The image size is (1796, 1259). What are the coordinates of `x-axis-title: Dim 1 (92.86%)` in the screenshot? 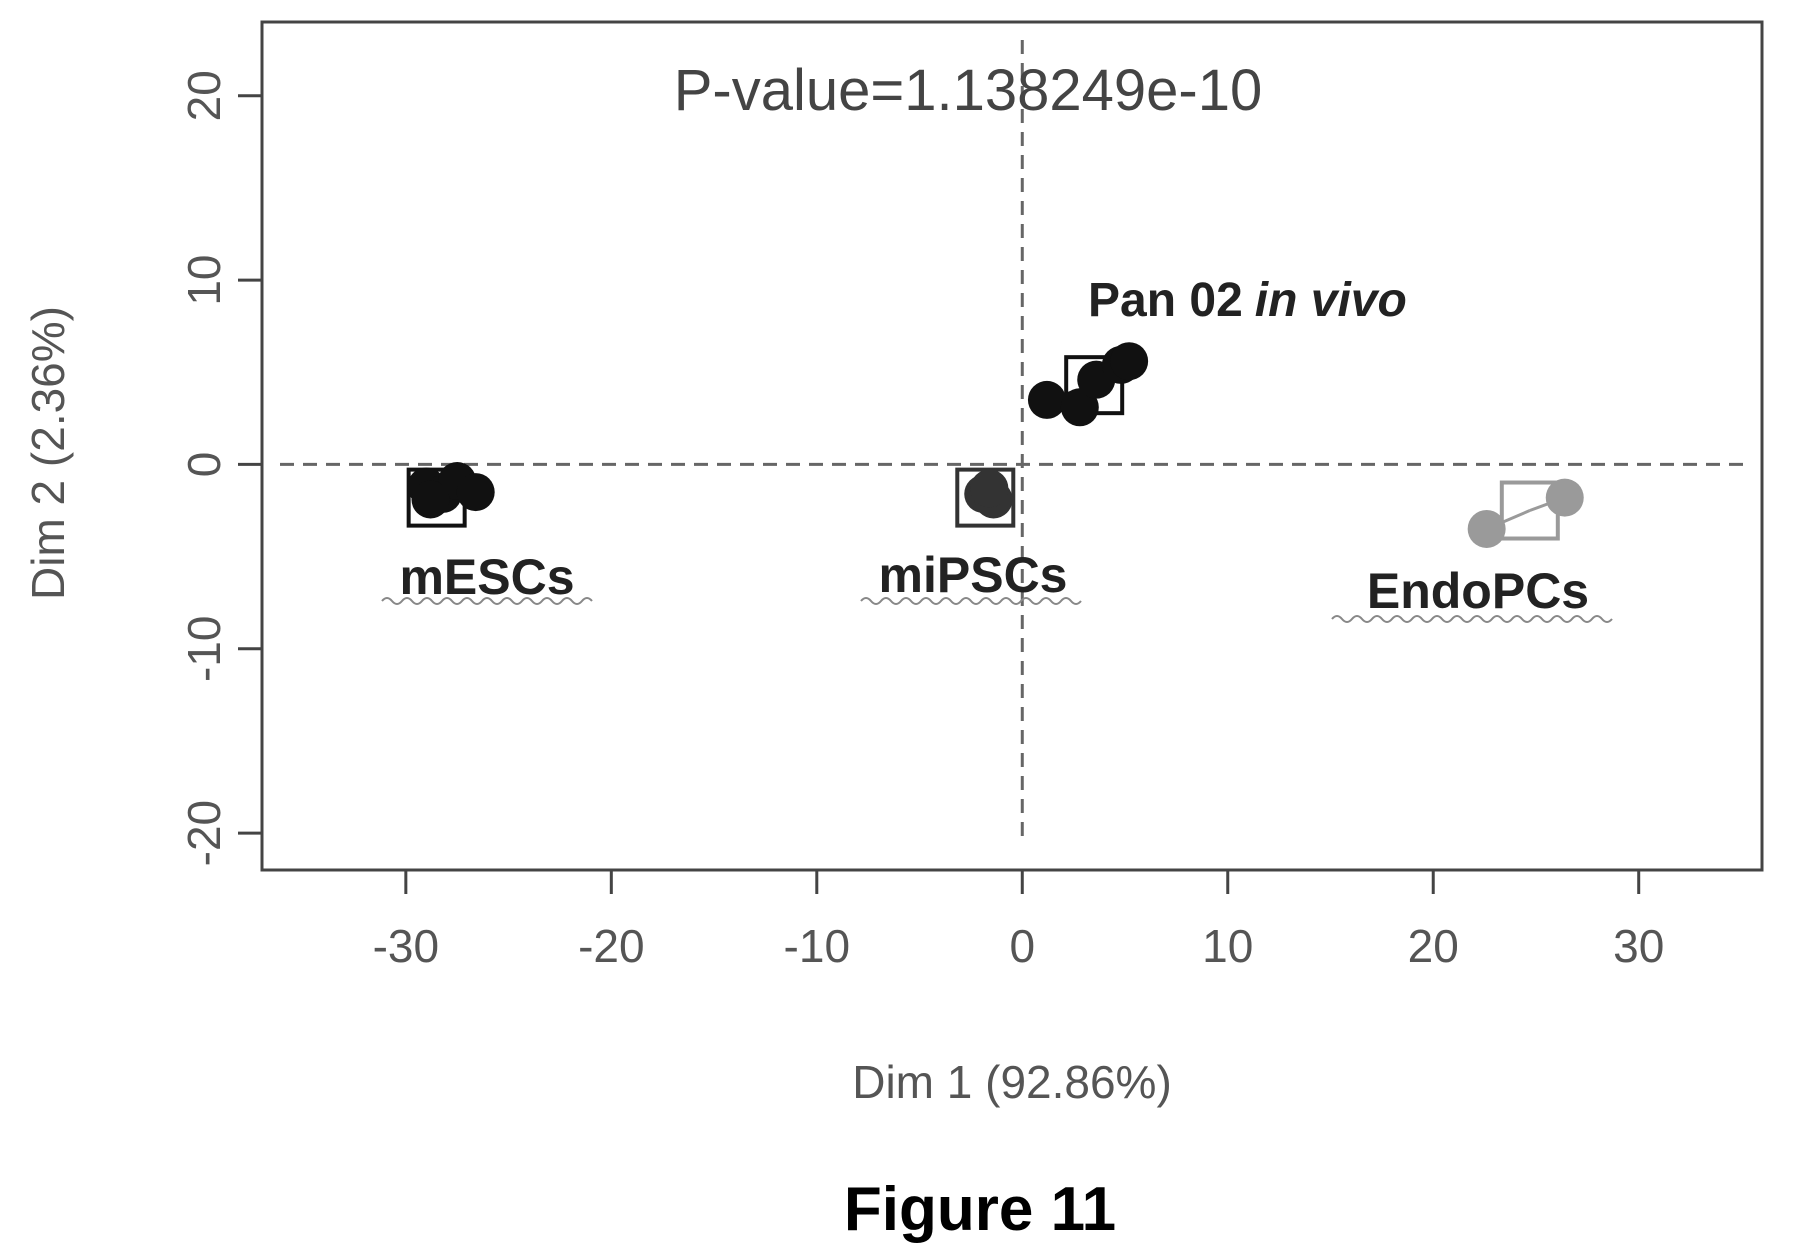 It's located at (1012, 1082).